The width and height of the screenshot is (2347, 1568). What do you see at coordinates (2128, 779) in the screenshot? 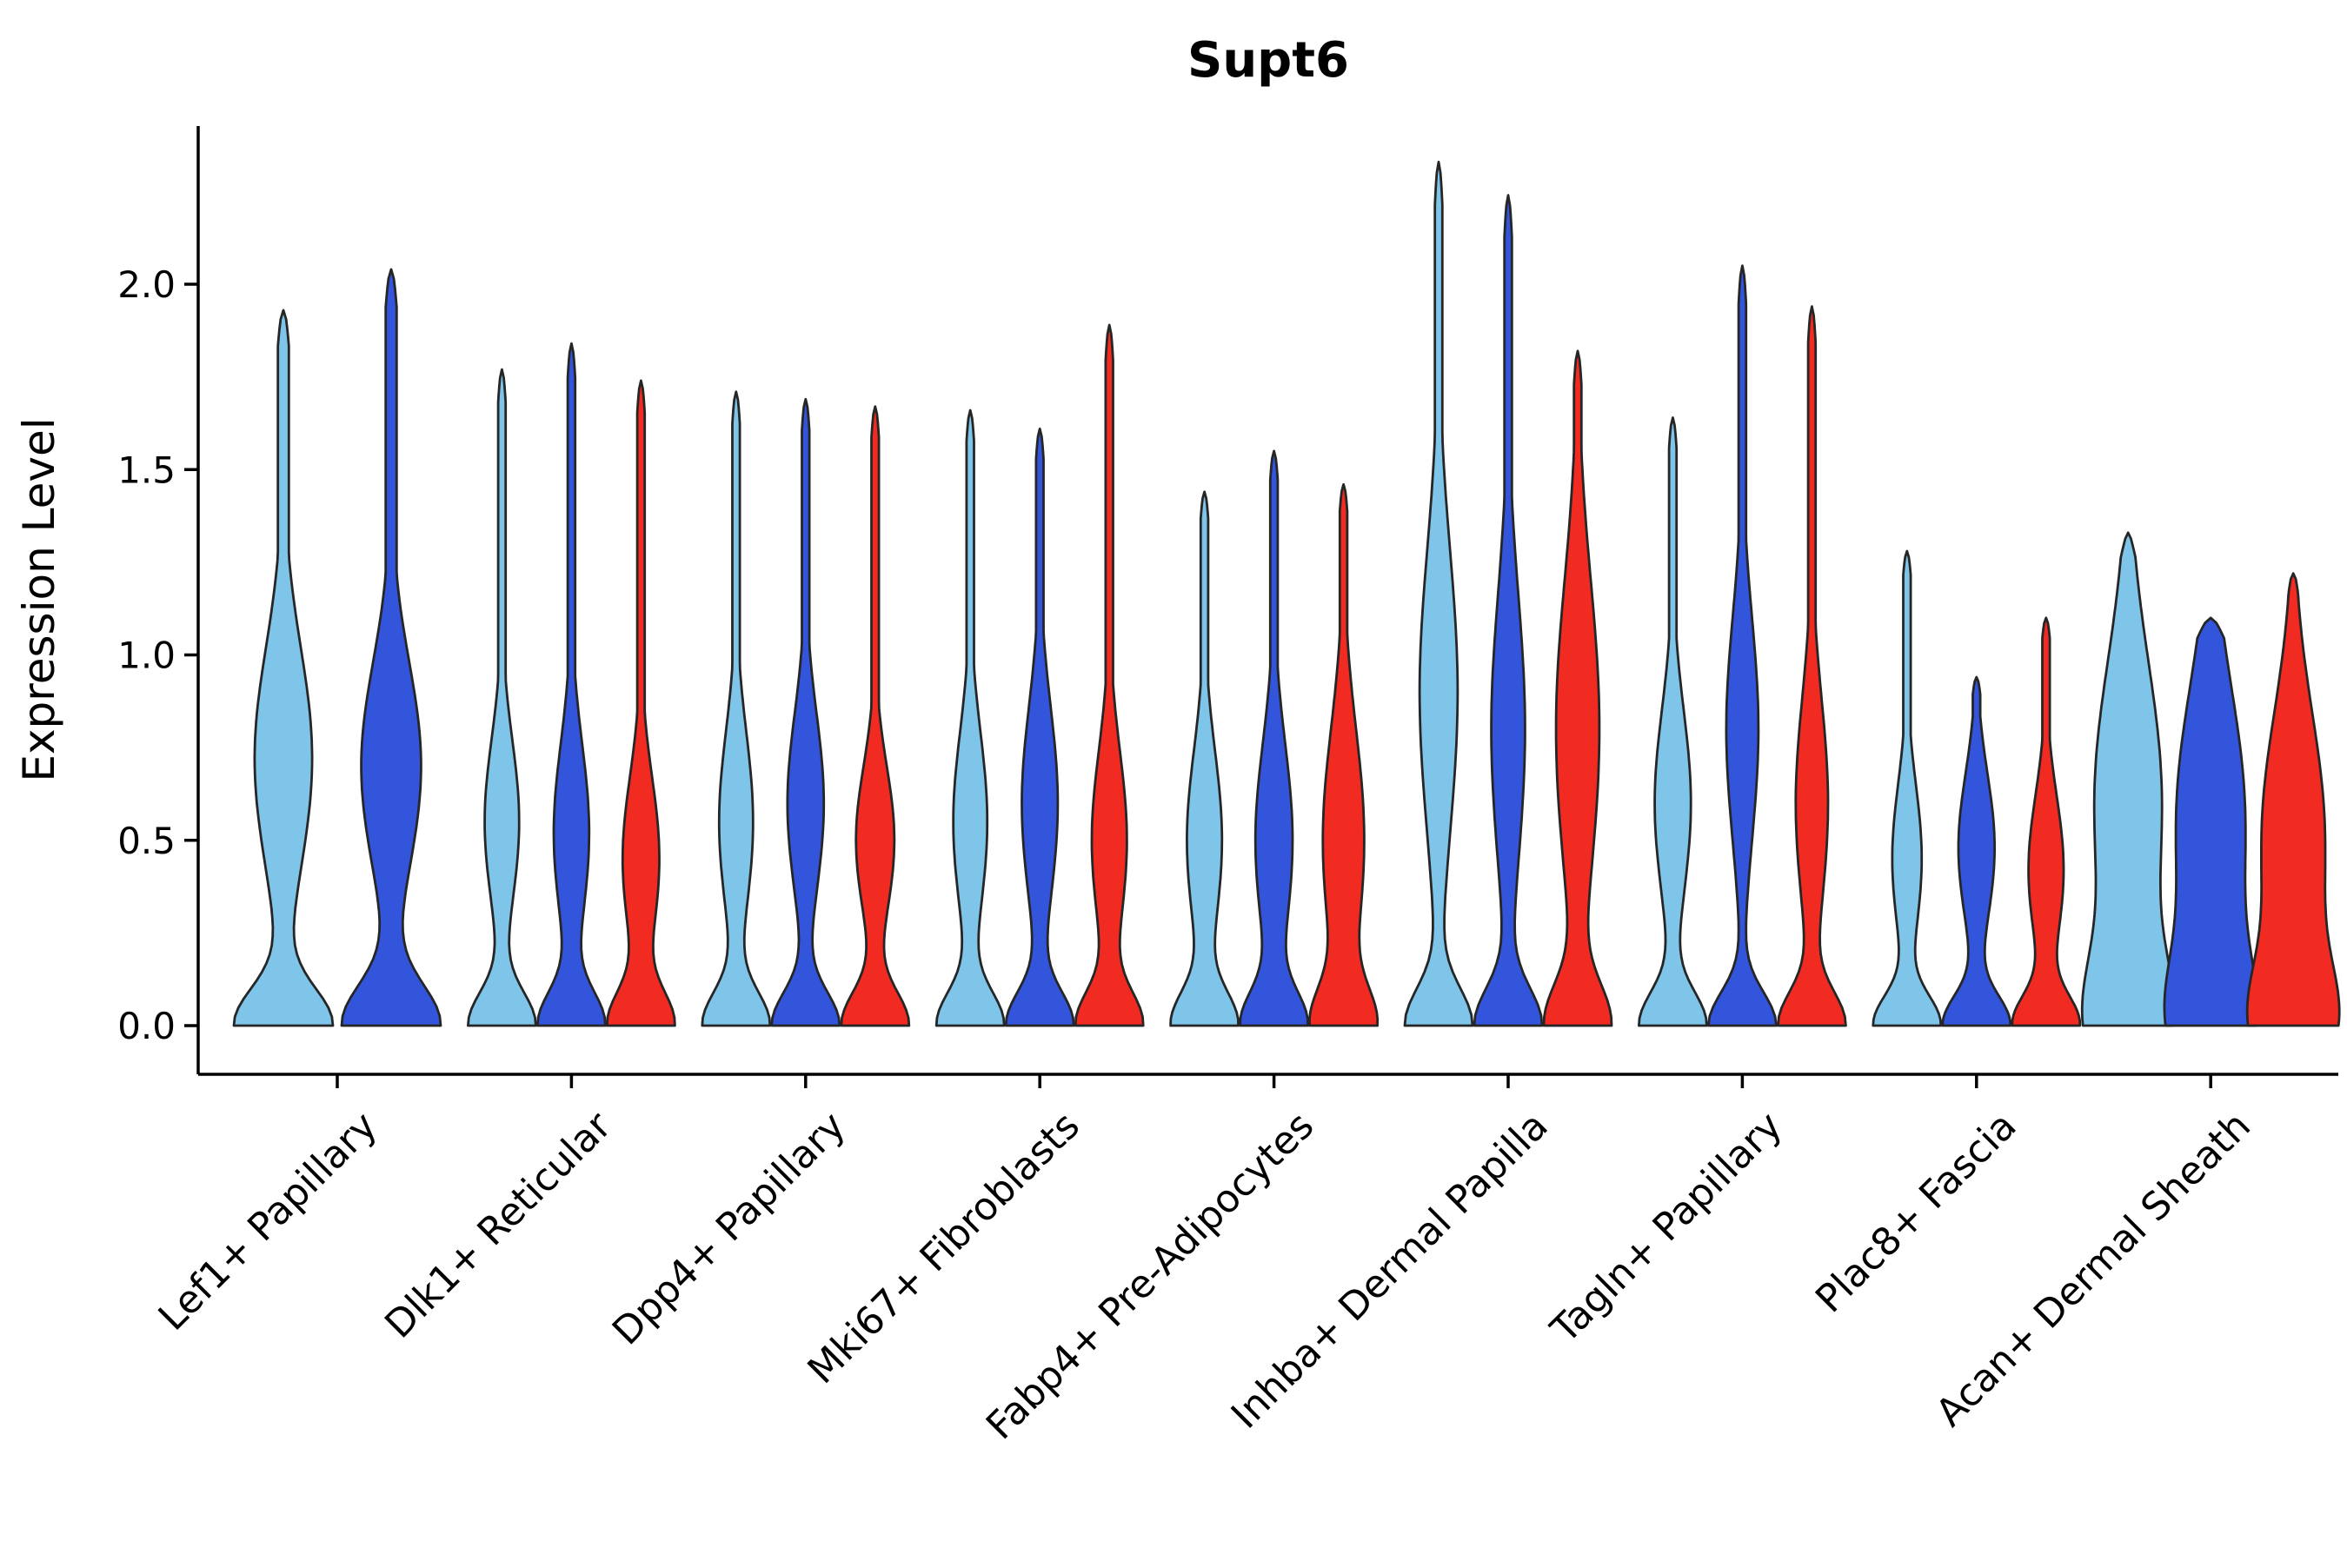
I see `violin-8-skyblue-sample` at bounding box center [2128, 779].